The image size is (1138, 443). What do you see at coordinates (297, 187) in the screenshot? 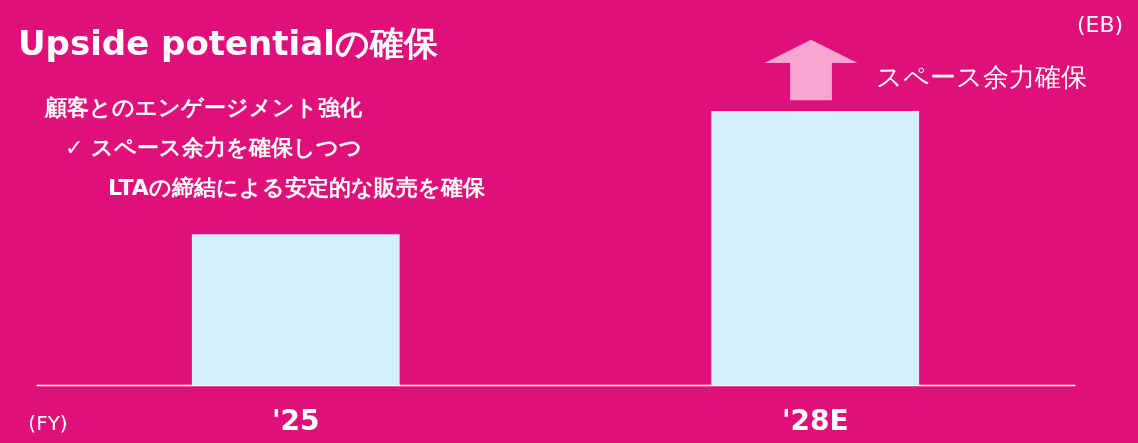
I see `annotation: LTAの締結による安定的な販売を確保` at bounding box center [297, 187].